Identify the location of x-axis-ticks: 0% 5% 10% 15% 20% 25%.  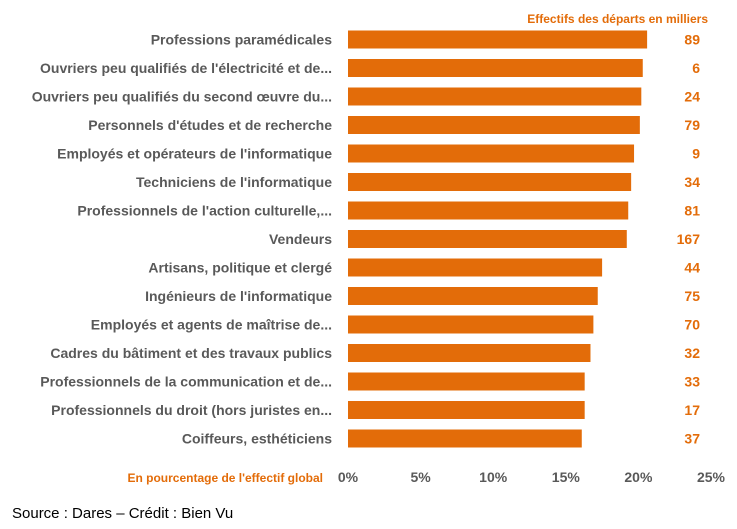
(532, 477).